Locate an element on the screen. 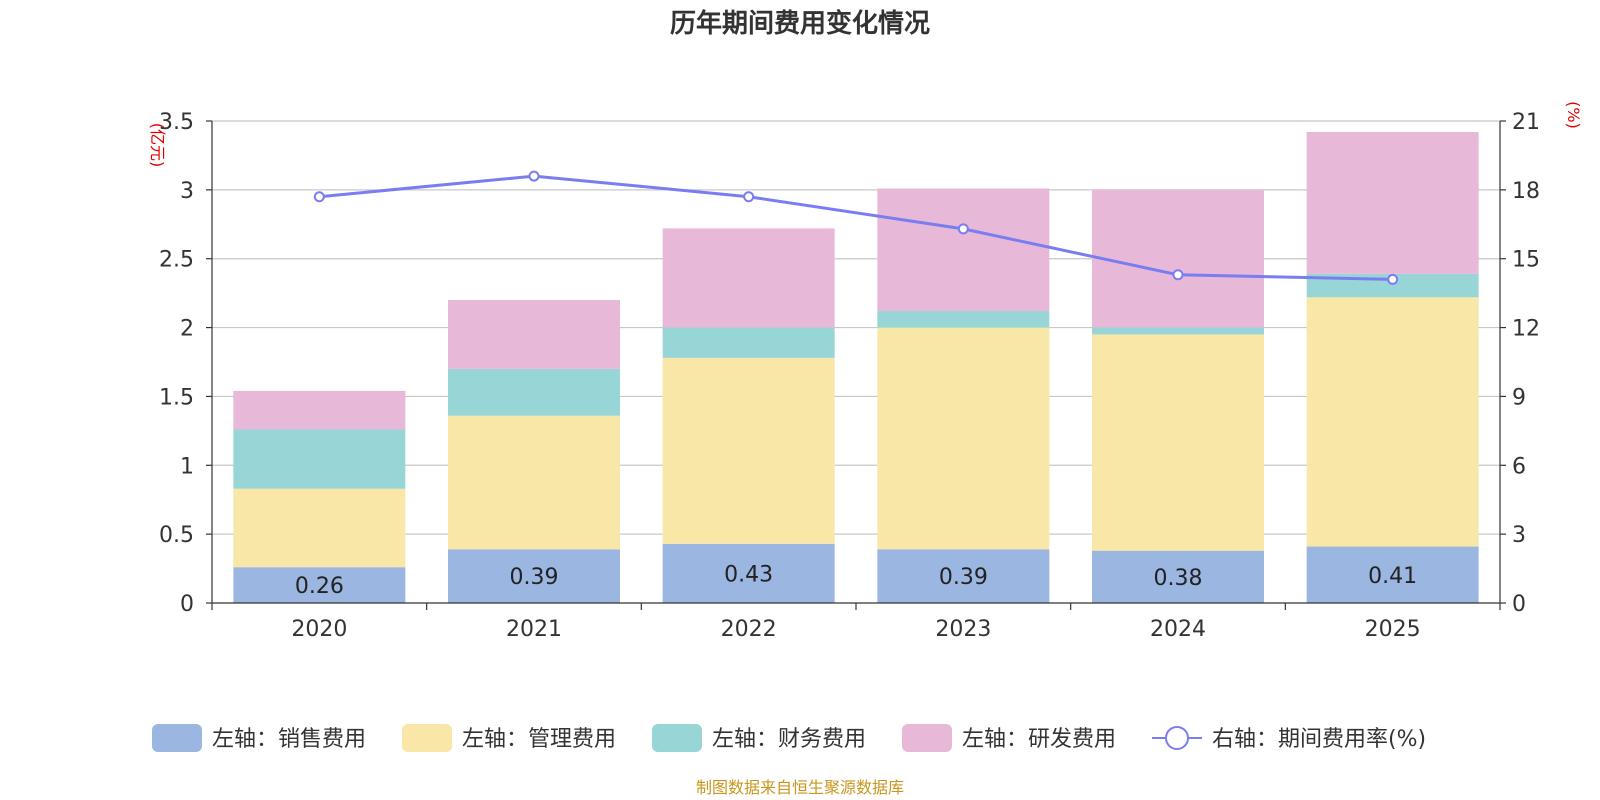  x-tick-label: 2023 is located at coordinates (963, 629).